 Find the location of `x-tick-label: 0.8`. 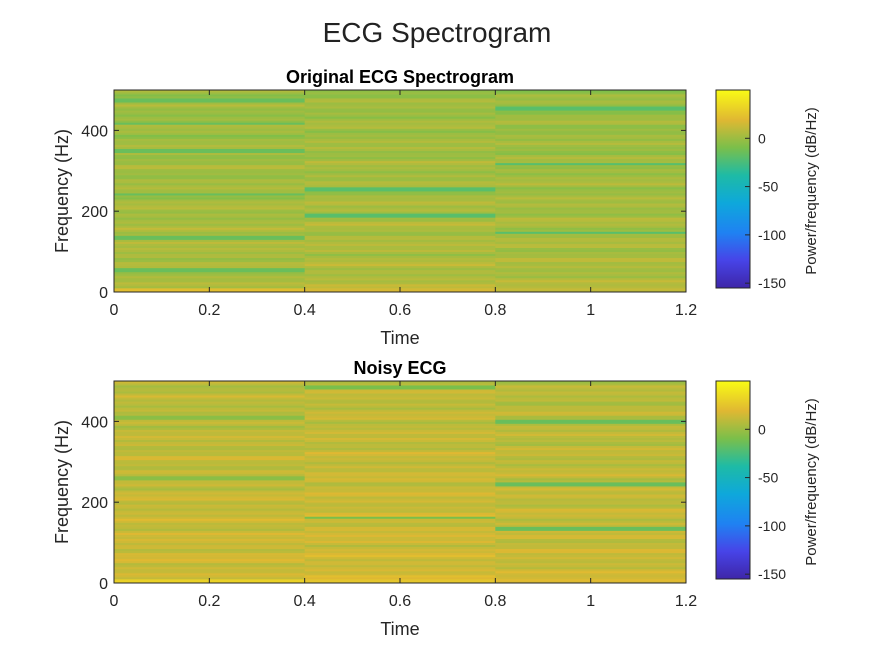

x-tick-label: 0.8 is located at coordinates (495, 601).